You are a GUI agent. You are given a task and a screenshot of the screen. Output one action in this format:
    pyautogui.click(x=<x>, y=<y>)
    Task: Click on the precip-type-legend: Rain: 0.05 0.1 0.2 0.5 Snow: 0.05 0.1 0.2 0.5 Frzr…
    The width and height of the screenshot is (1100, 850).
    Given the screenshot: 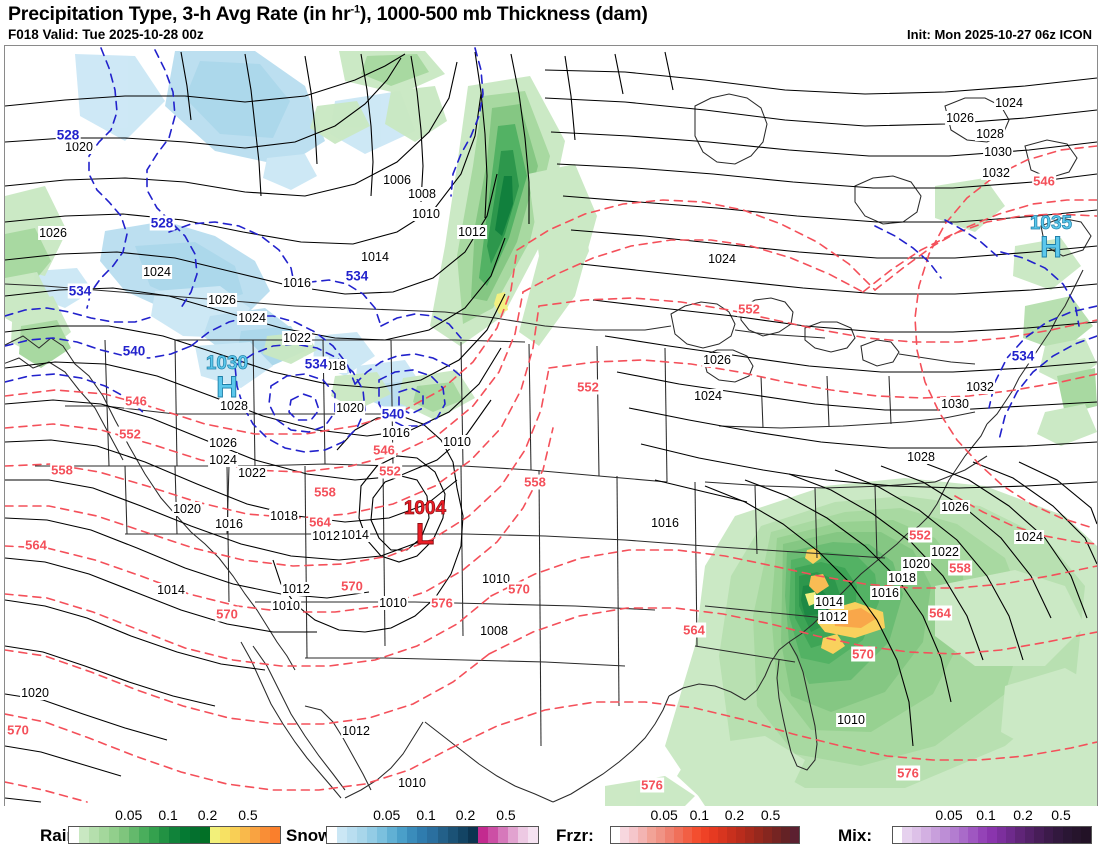 What is the action you would take?
    pyautogui.click(x=550, y=828)
    